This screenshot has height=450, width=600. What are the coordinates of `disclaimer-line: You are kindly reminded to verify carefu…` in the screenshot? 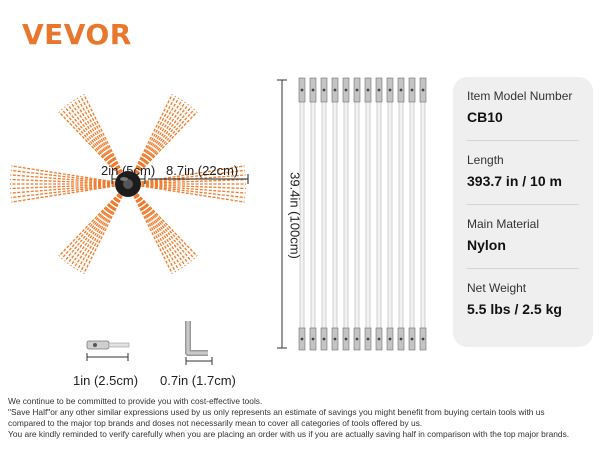 It's located at (289, 434).